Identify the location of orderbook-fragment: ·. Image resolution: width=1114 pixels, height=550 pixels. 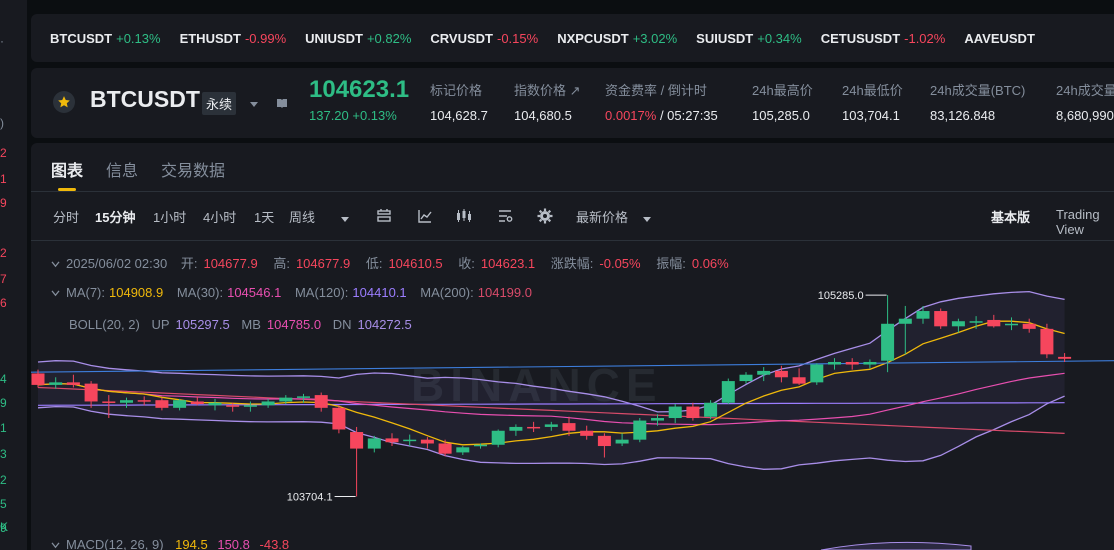
(2, 41).